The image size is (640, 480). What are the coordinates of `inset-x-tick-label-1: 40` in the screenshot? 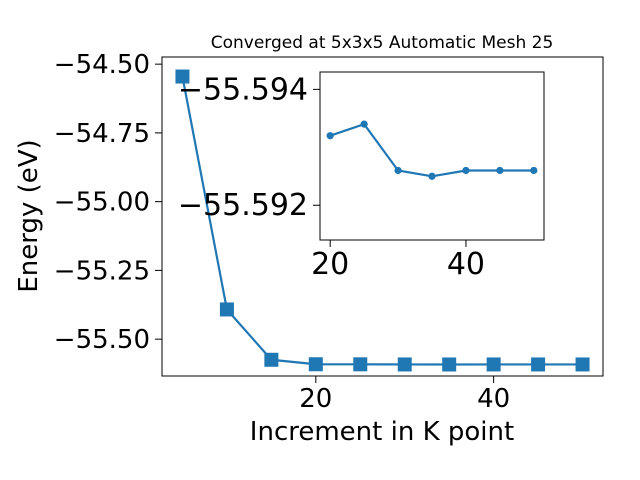 It's located at (466, 264).